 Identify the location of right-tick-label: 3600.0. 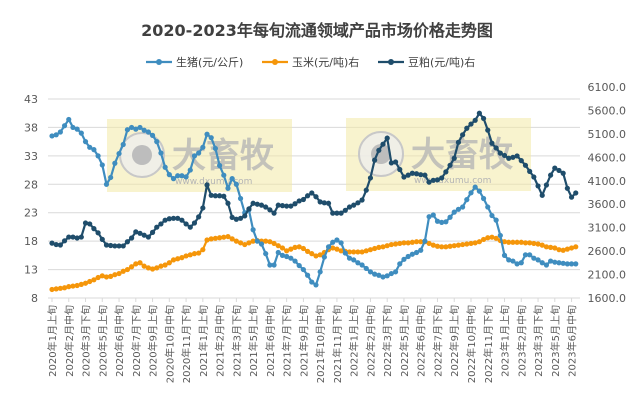
(607, 204).